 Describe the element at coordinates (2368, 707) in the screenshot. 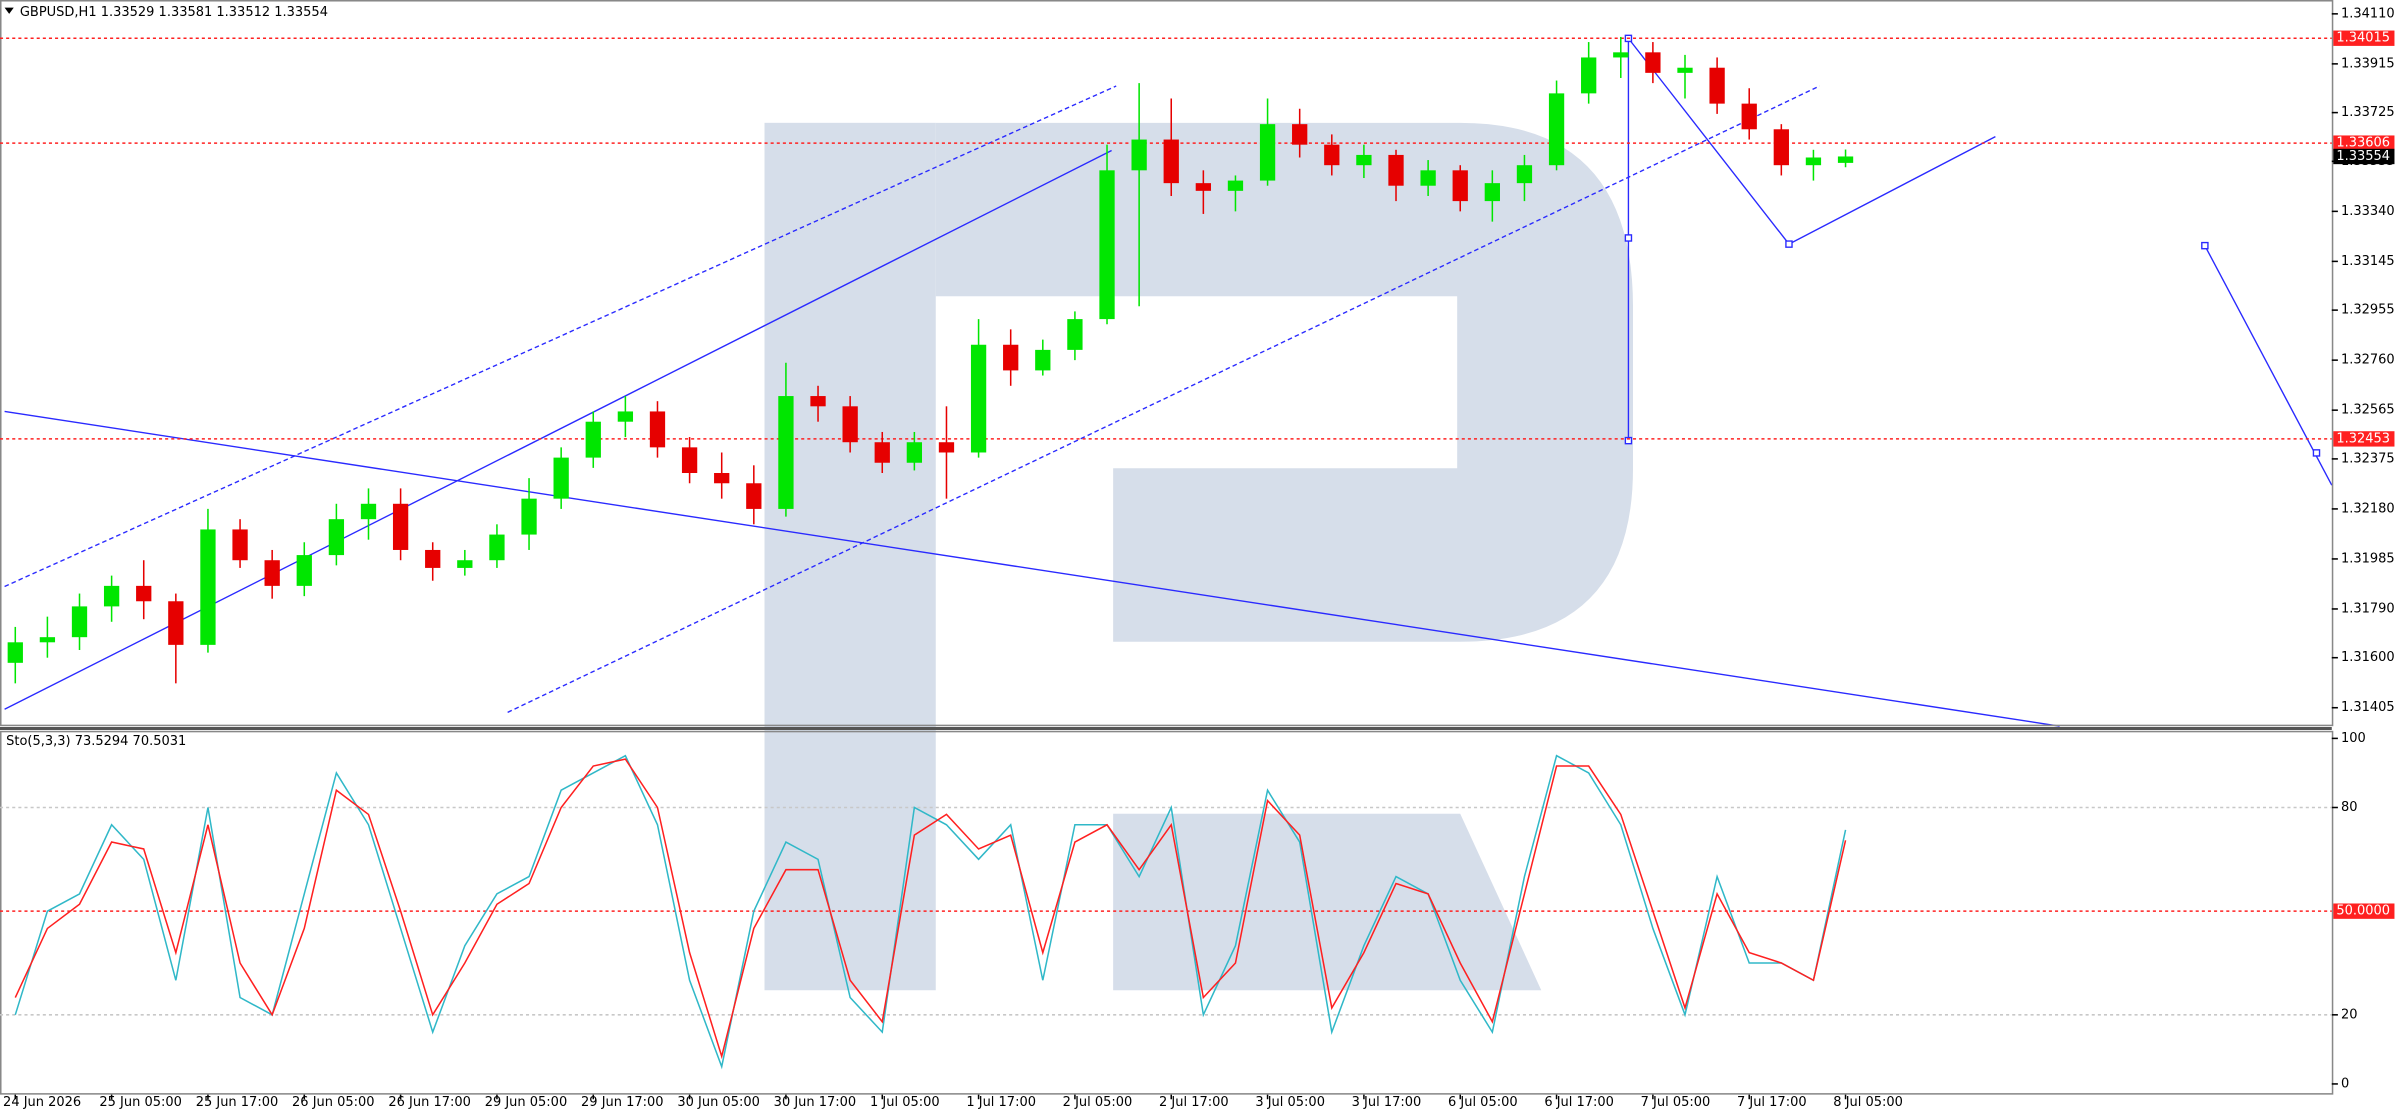

I see `y-tick-label: 1.31405` at that location.